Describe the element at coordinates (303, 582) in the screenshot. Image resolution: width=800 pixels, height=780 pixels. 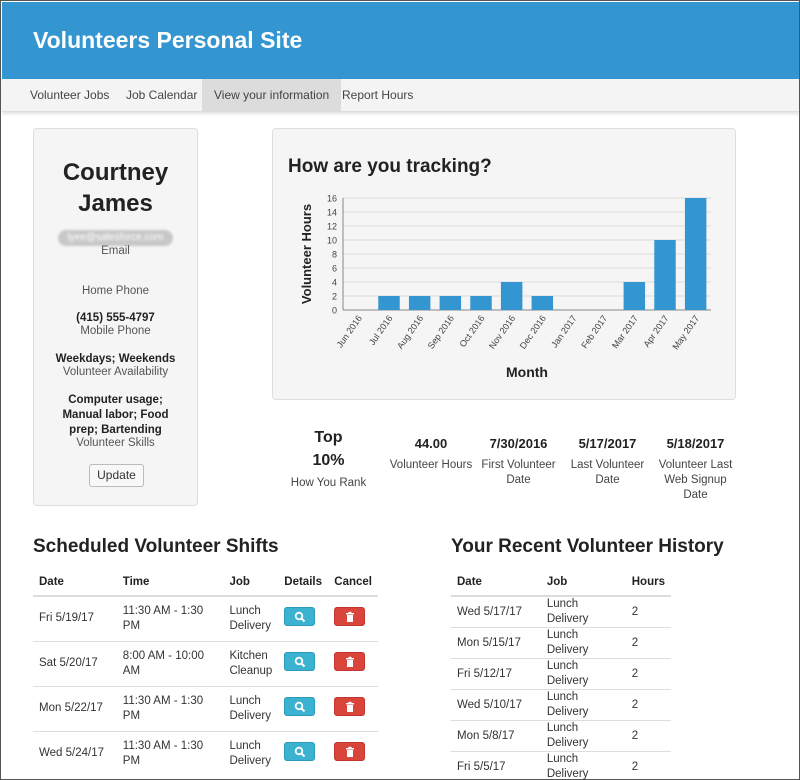
I see `shifts-header-details: Details` at that location.